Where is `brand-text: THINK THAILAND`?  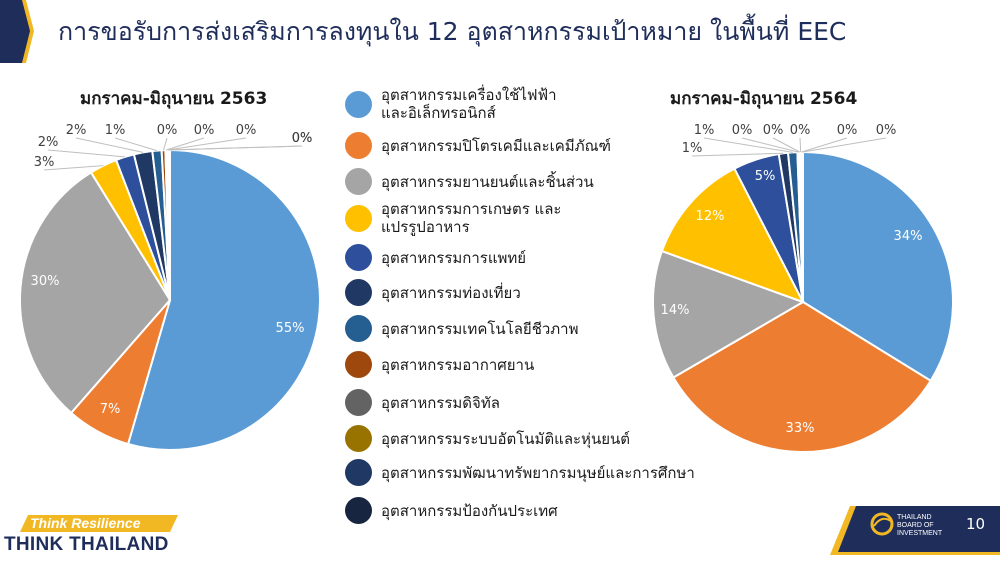 brand-text: THINK THAILAND is located at coordinates (86, 544).